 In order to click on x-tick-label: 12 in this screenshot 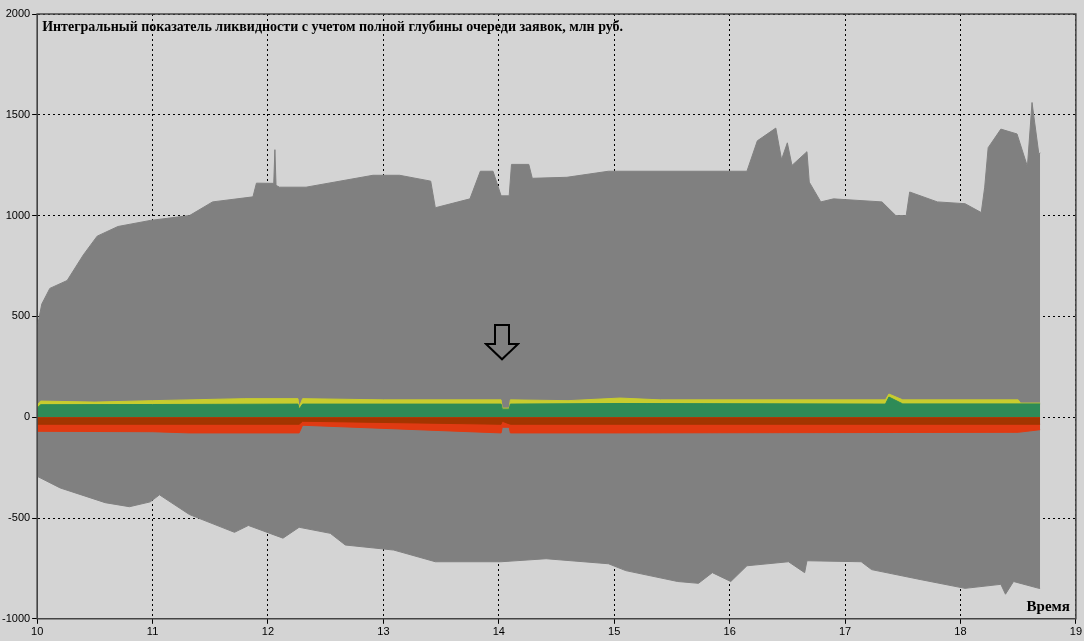, I will do `click(268, 631)`.